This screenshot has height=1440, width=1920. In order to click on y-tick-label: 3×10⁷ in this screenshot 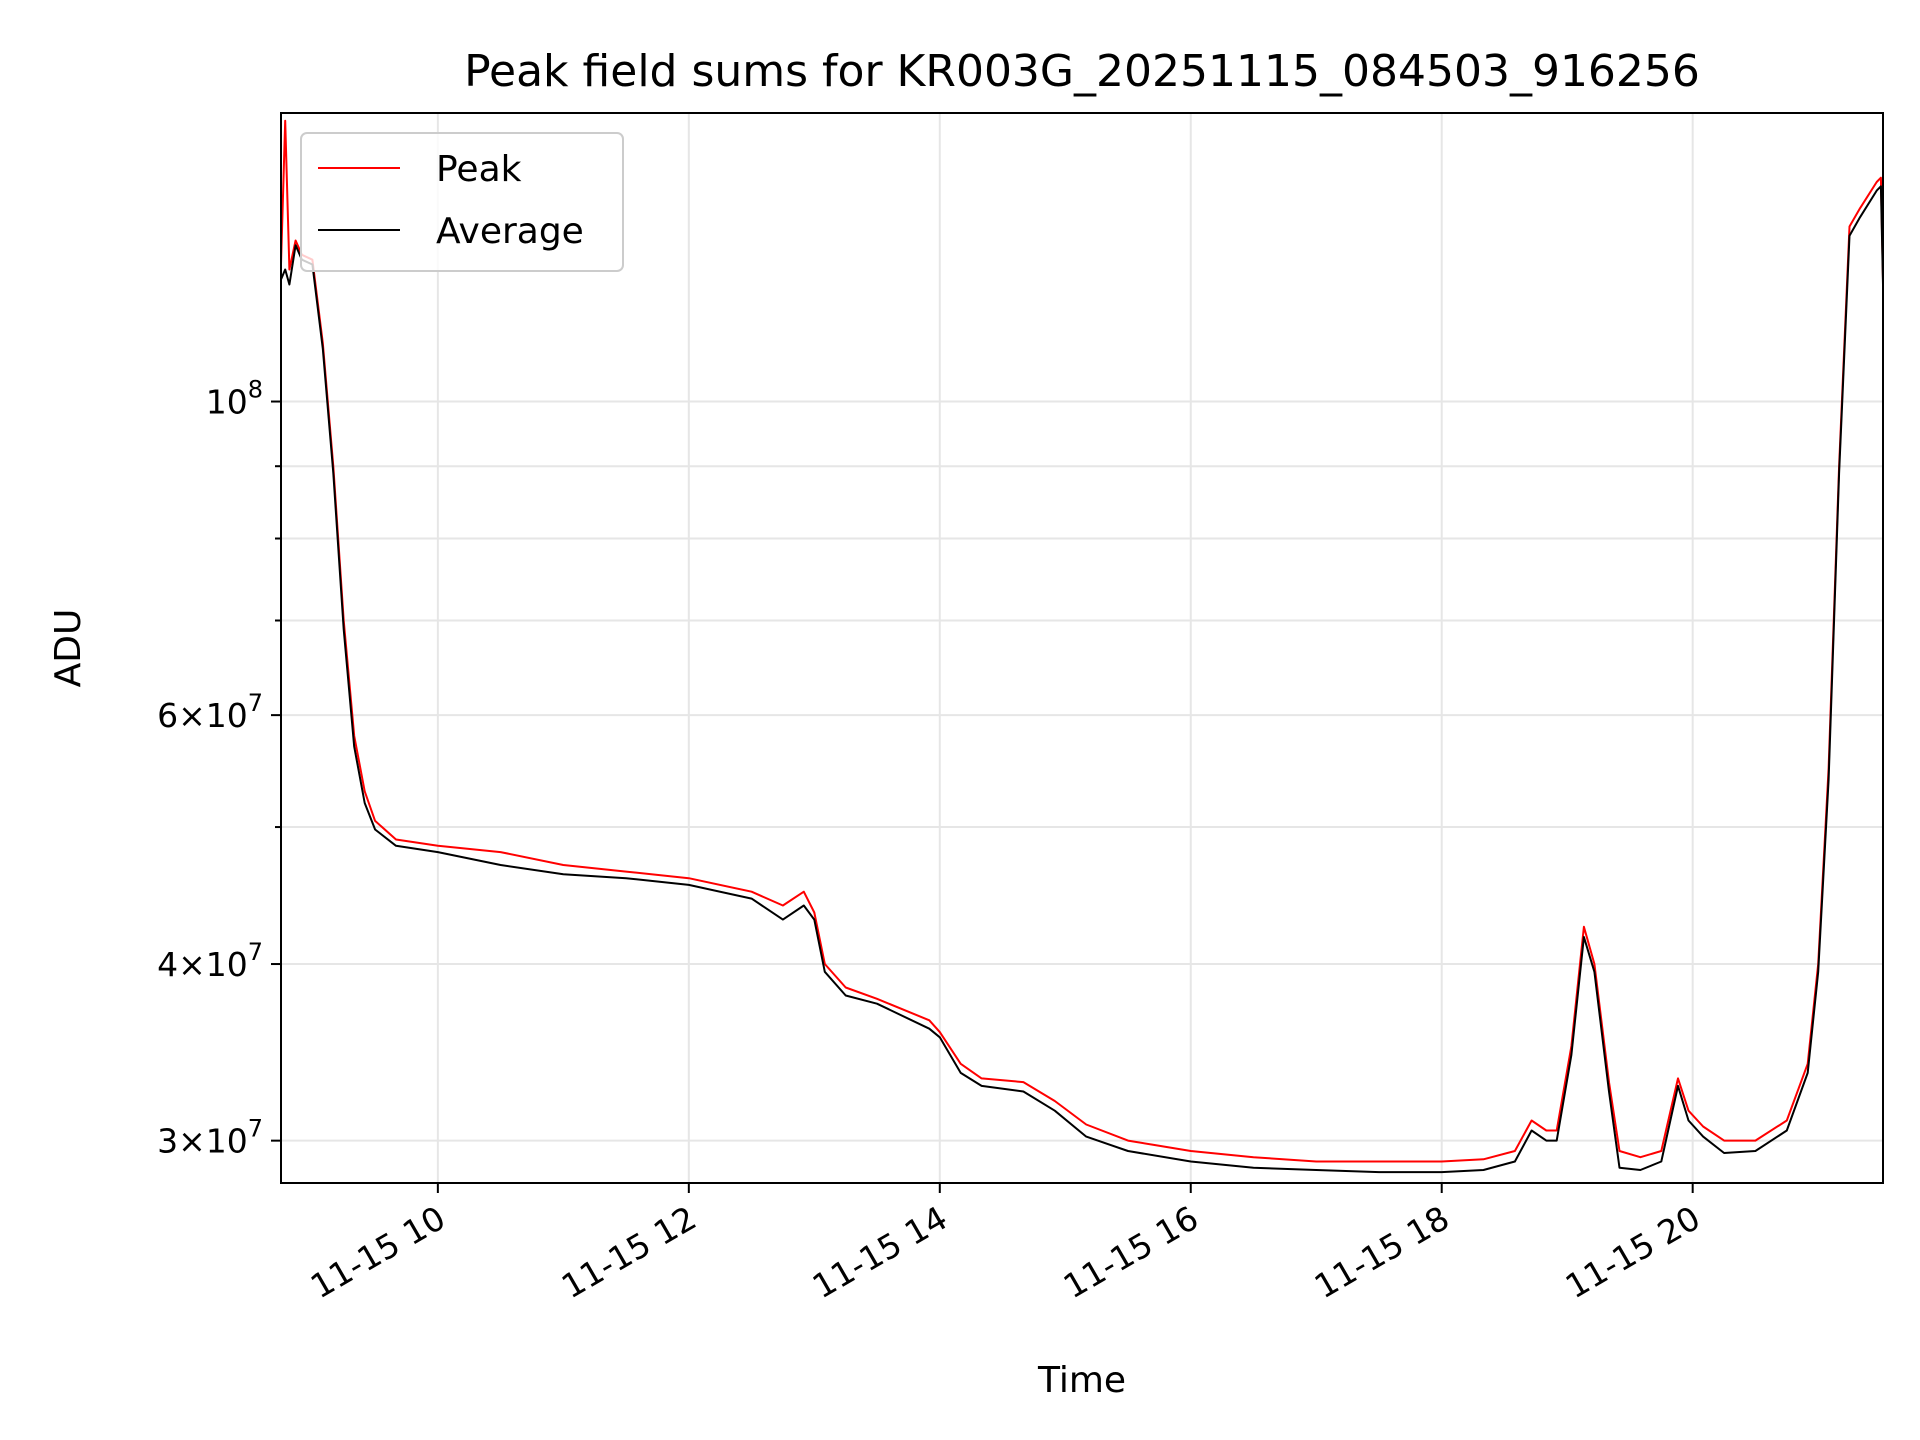, I will do `click(210, 1138)`.